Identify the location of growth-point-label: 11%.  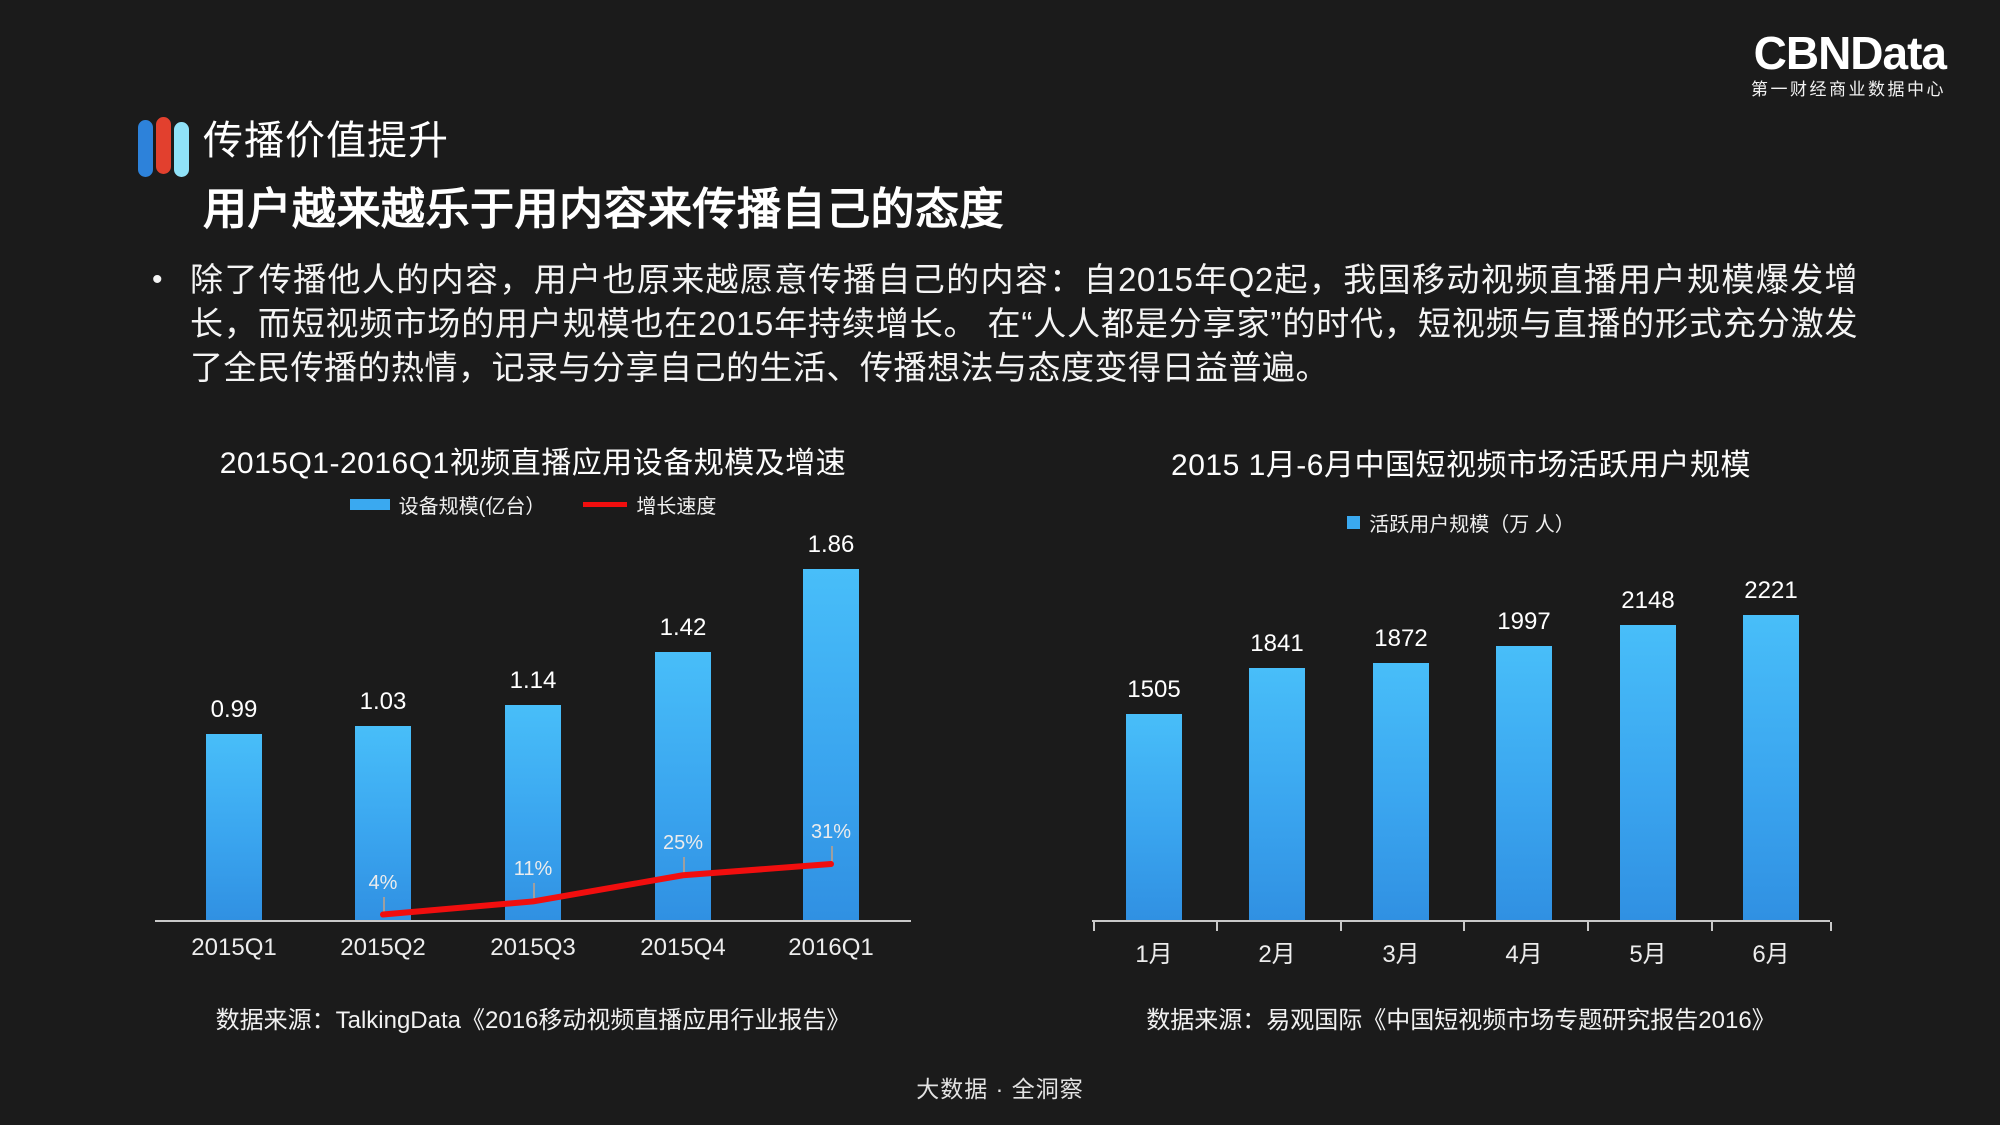
(533, 869).